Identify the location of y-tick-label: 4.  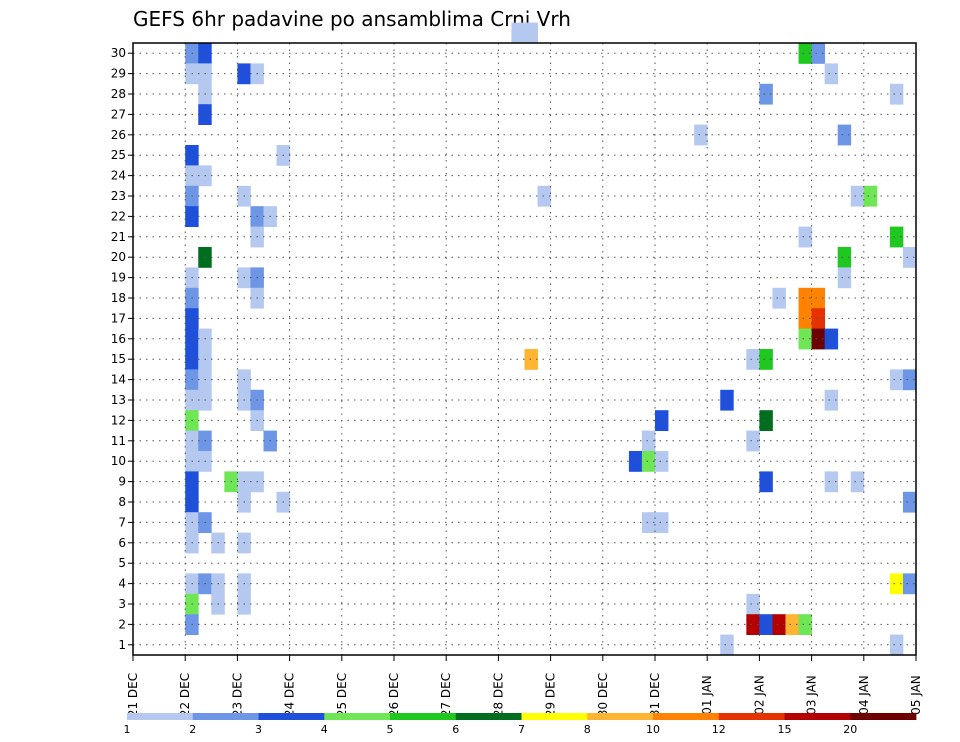
(122, 584).